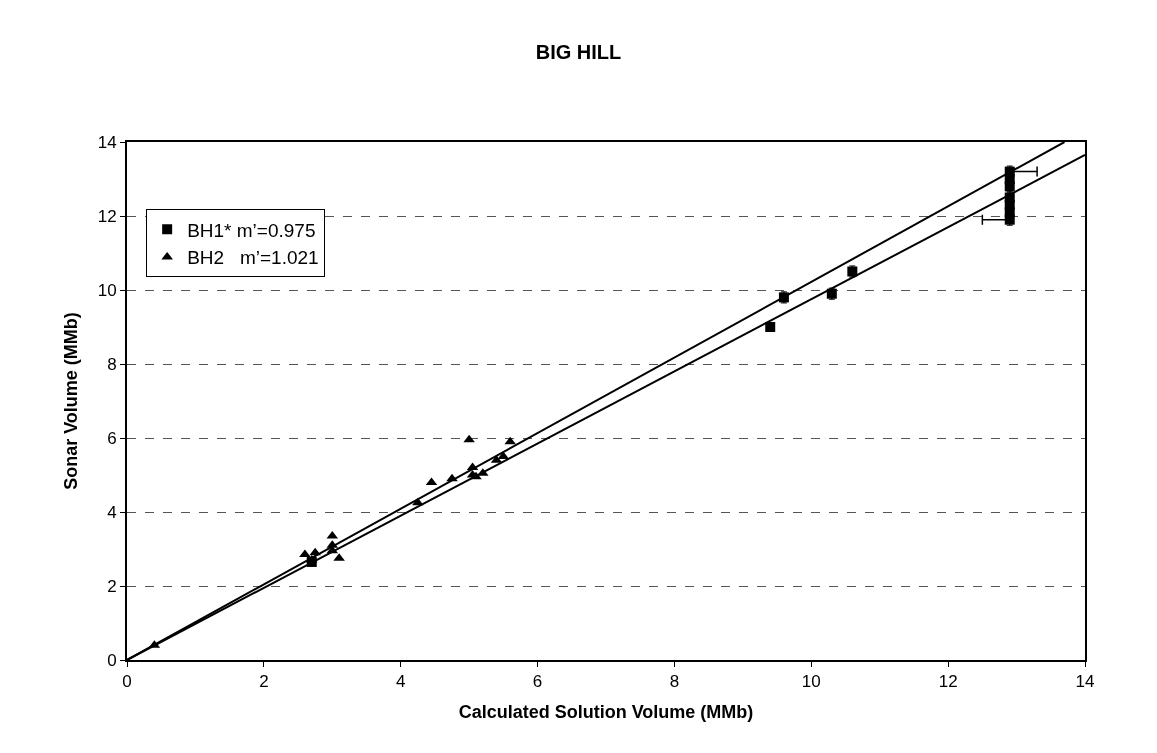  What do you see at coordinates (264, 682) in the screenshot?
I see `x-tick-label: 2` at bounding box center [264, 682].